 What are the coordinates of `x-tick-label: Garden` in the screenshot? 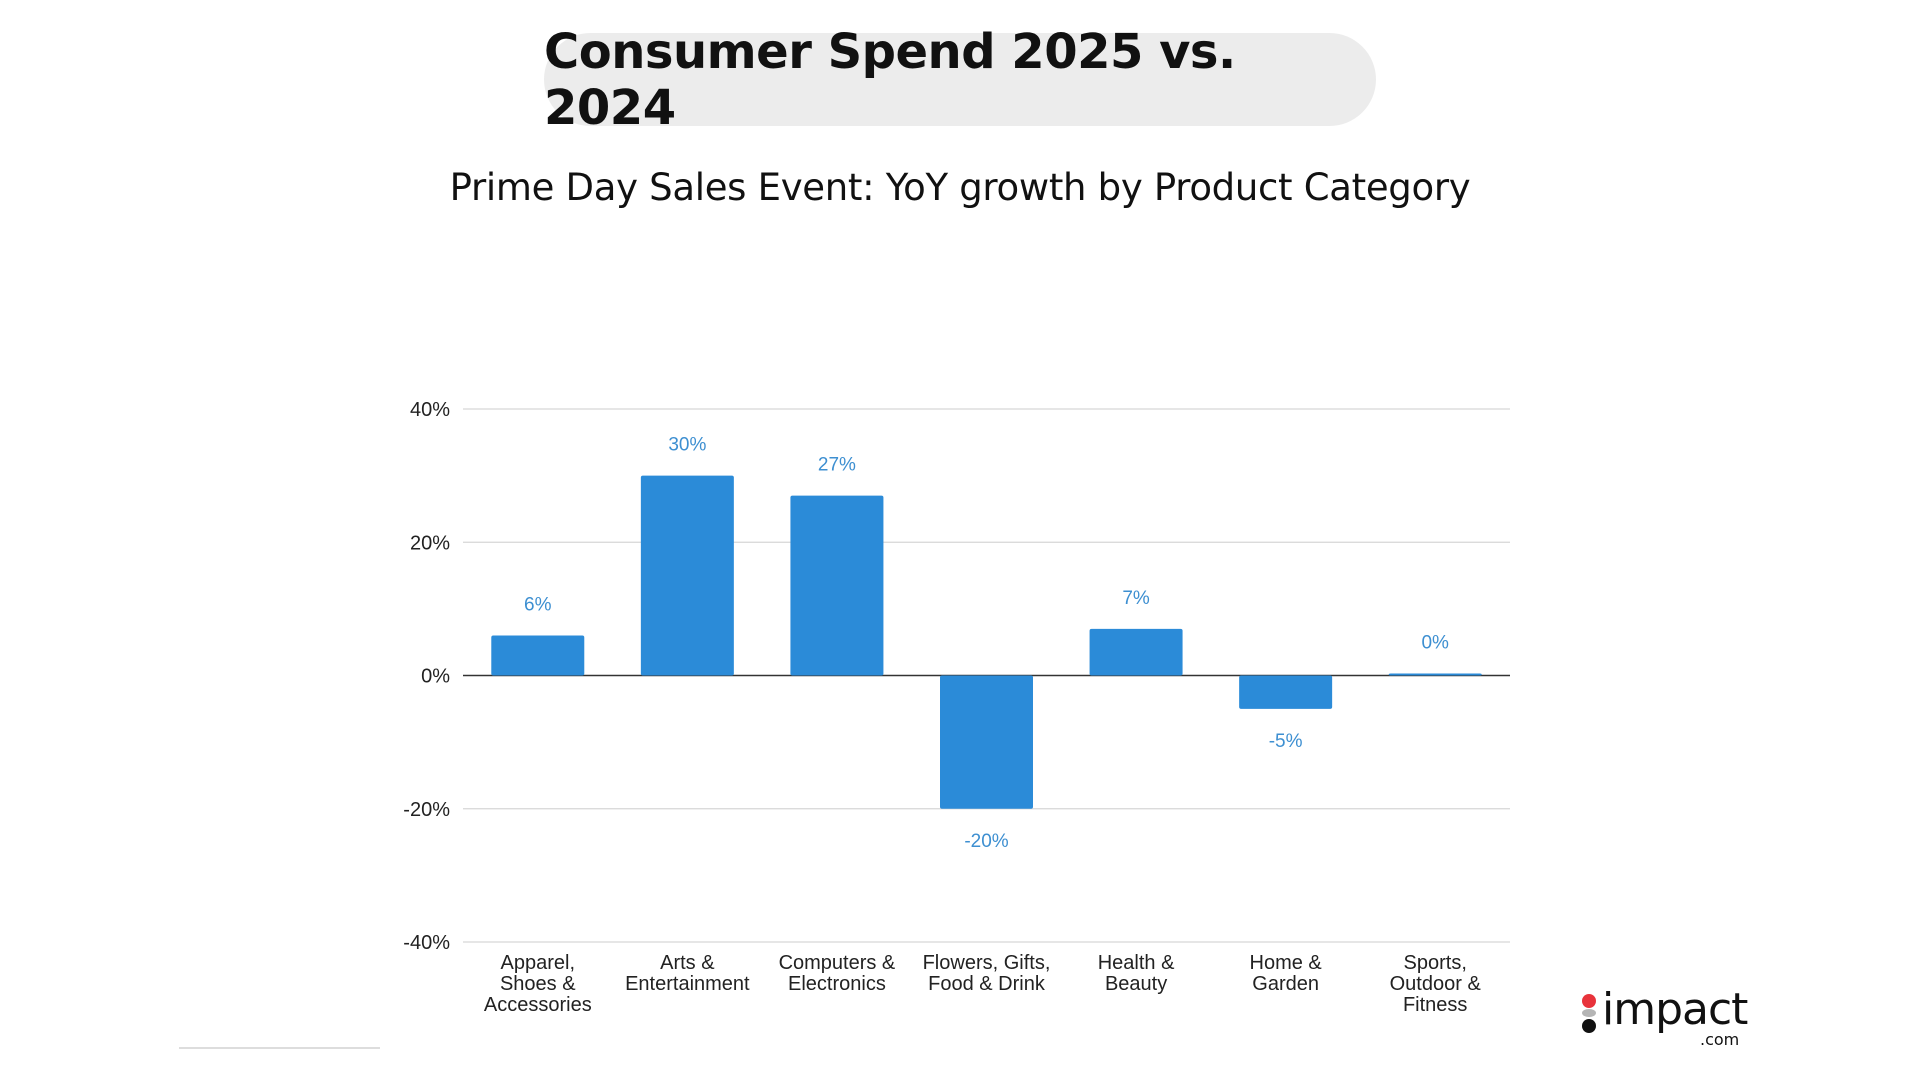 It's located at (1285, 984).